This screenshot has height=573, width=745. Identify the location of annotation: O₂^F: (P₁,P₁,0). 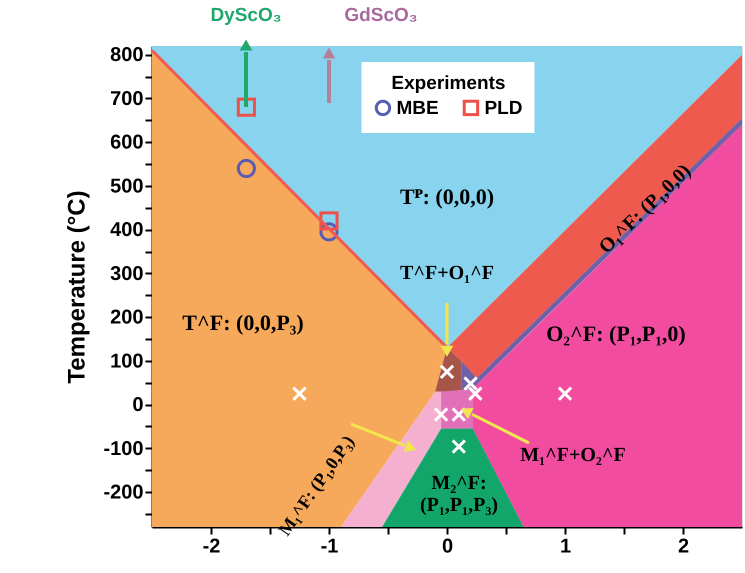
(616, 333).